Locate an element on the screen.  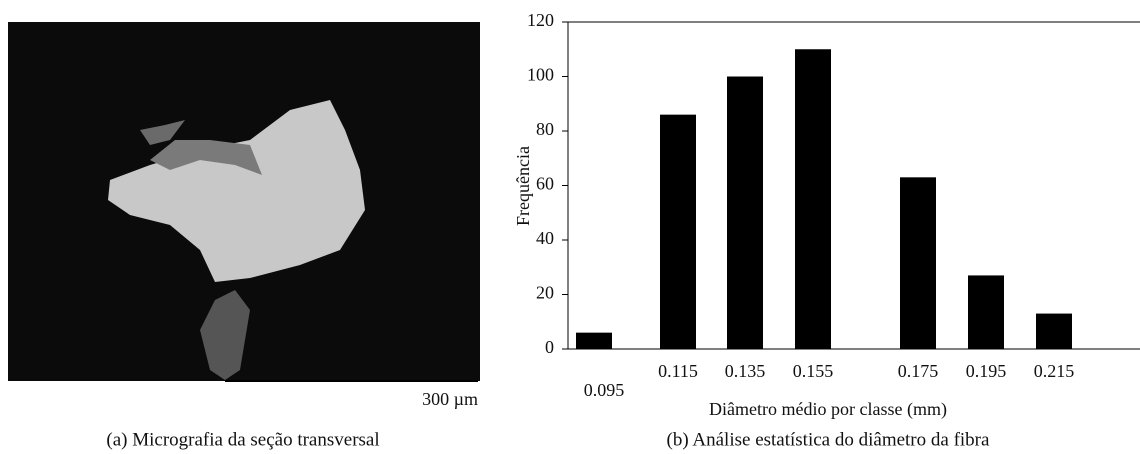
y-tick-label: 60 is located at coordinates (545, 184).